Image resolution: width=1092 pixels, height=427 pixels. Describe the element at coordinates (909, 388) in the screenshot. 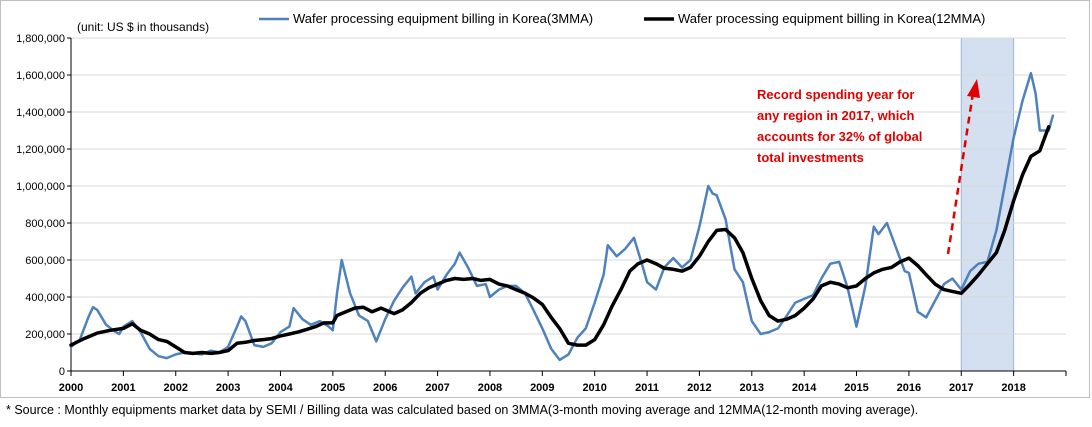

I see `x-tick-label: 2016` at that location.